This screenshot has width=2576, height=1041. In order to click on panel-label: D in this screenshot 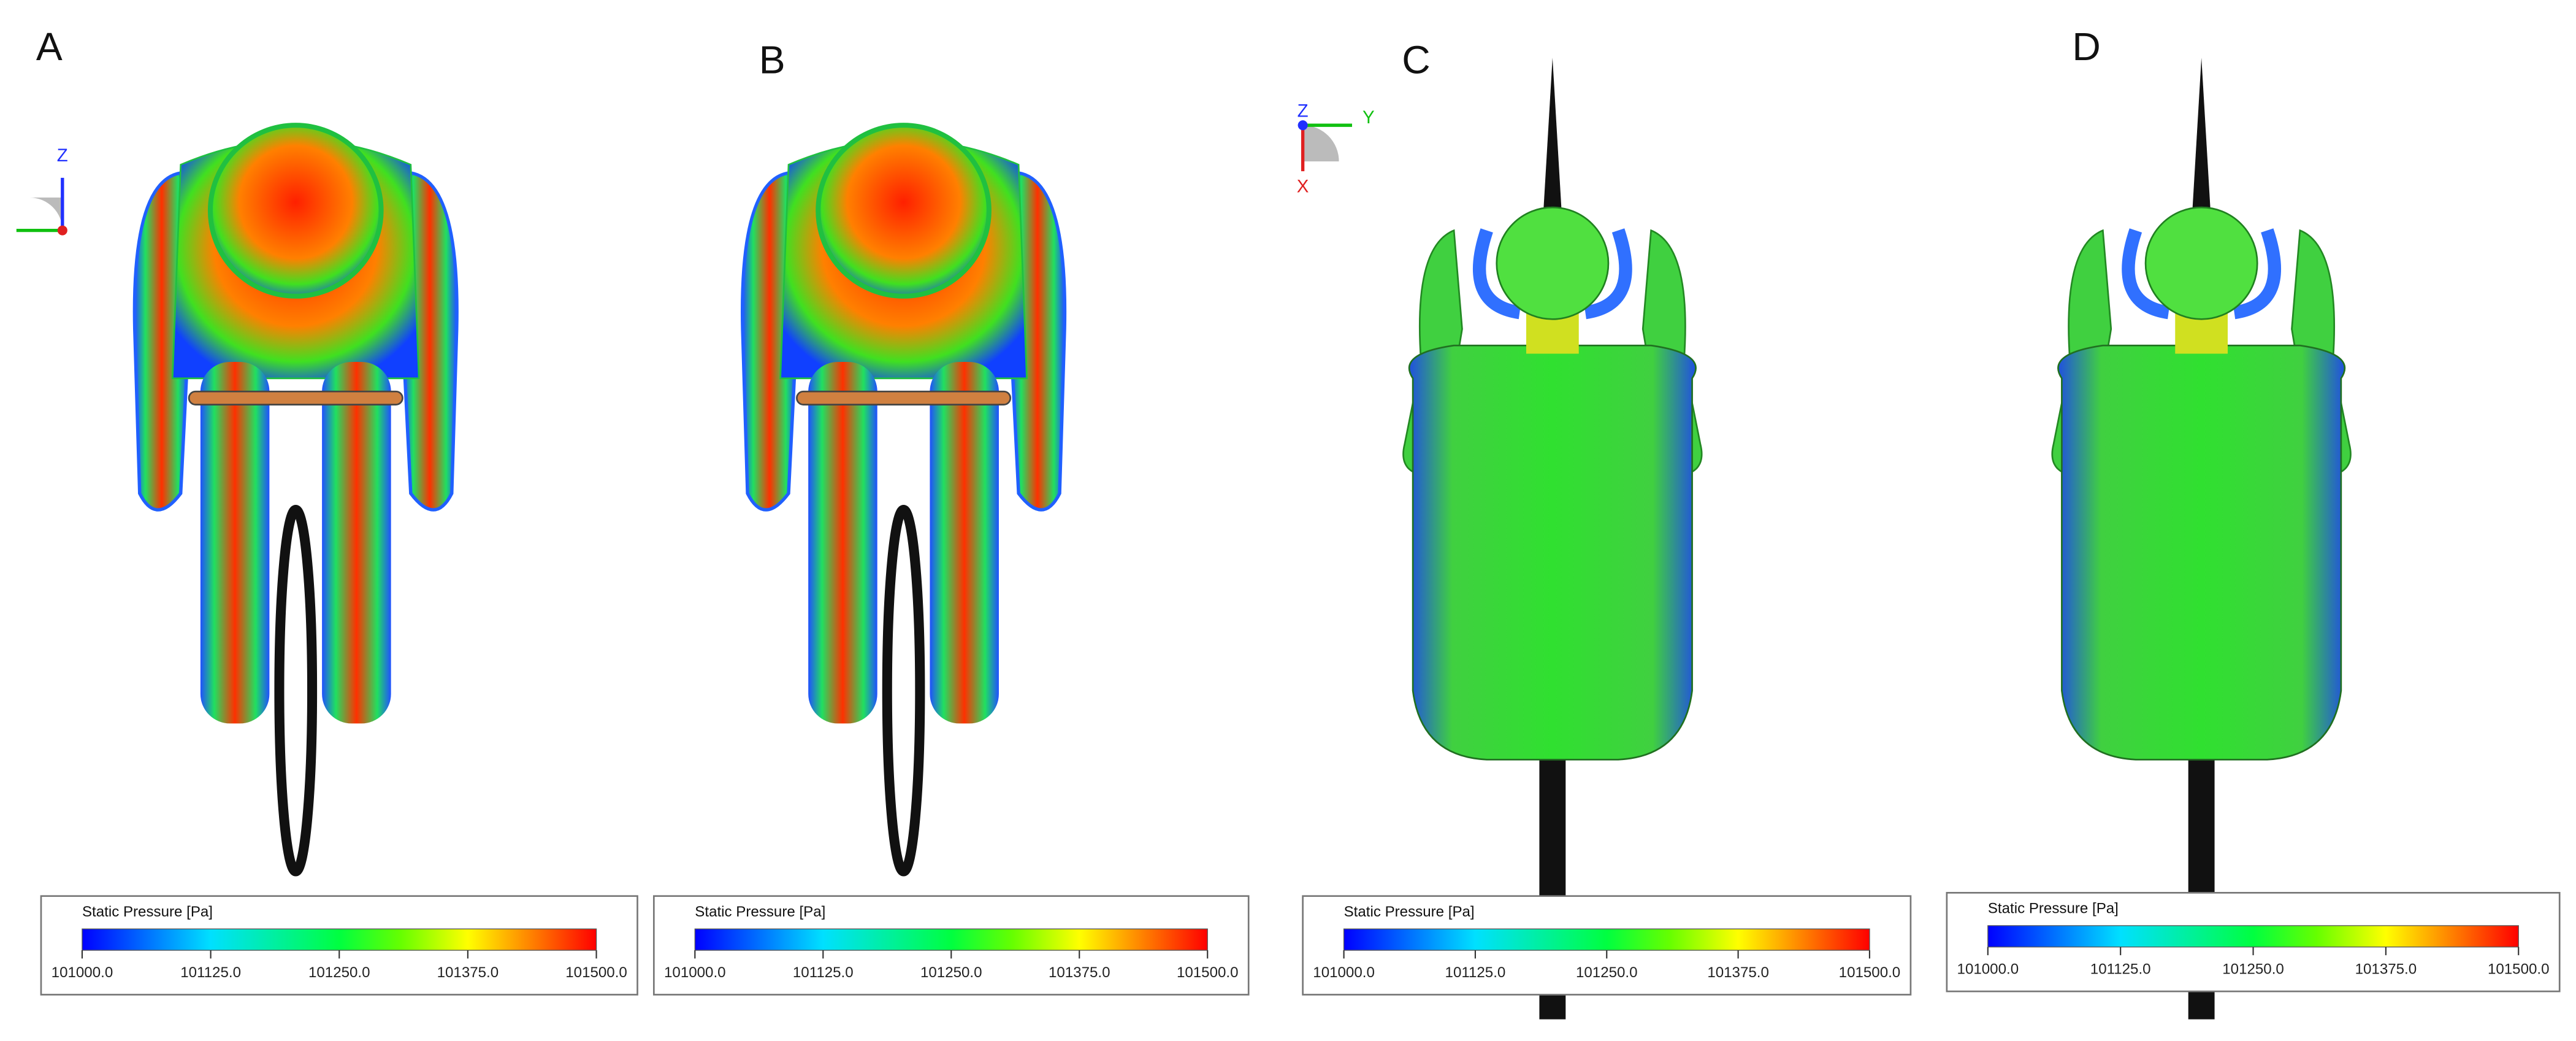, I will do `click(2086, 47)`.